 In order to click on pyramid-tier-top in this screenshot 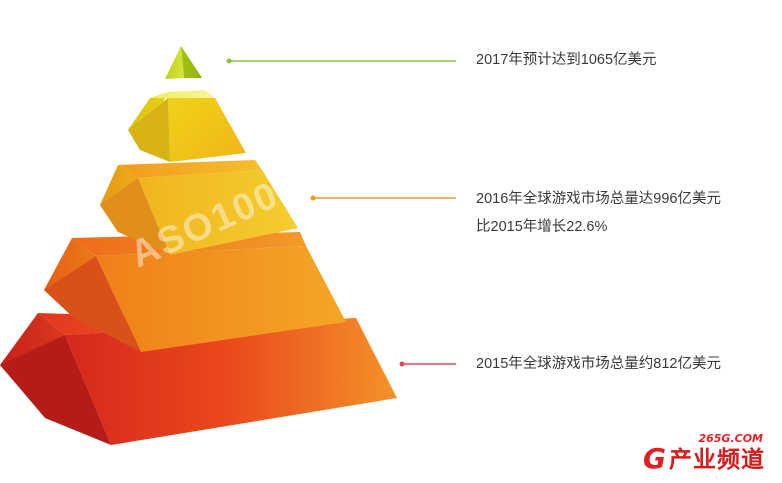, I will do `click(183, 62)`.